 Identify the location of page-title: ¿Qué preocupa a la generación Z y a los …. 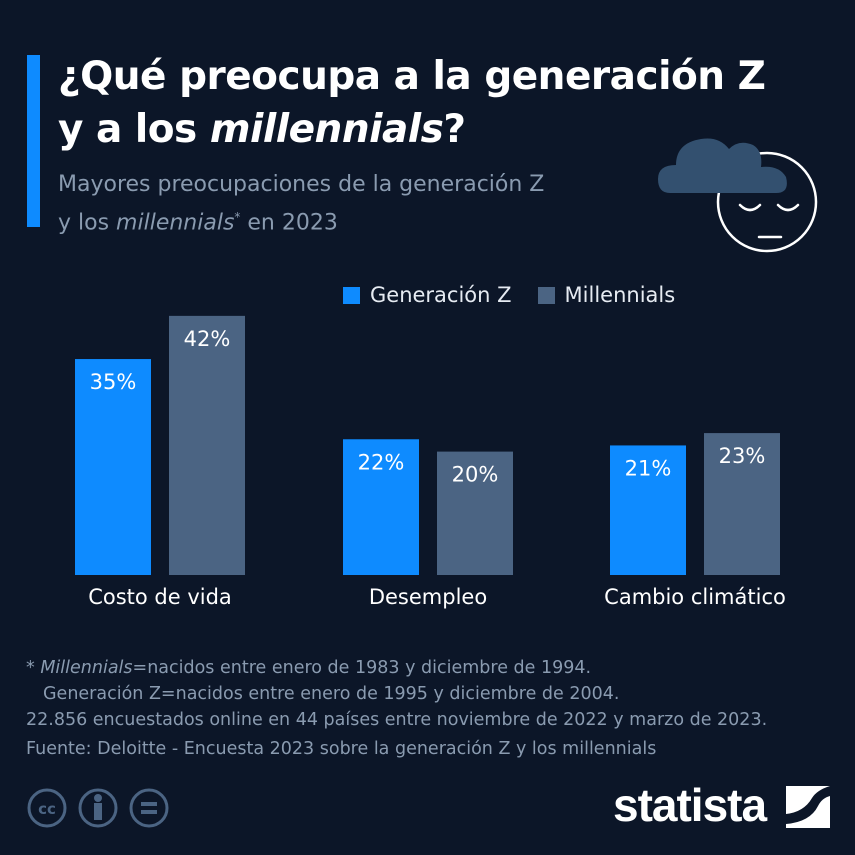
(412, 103).